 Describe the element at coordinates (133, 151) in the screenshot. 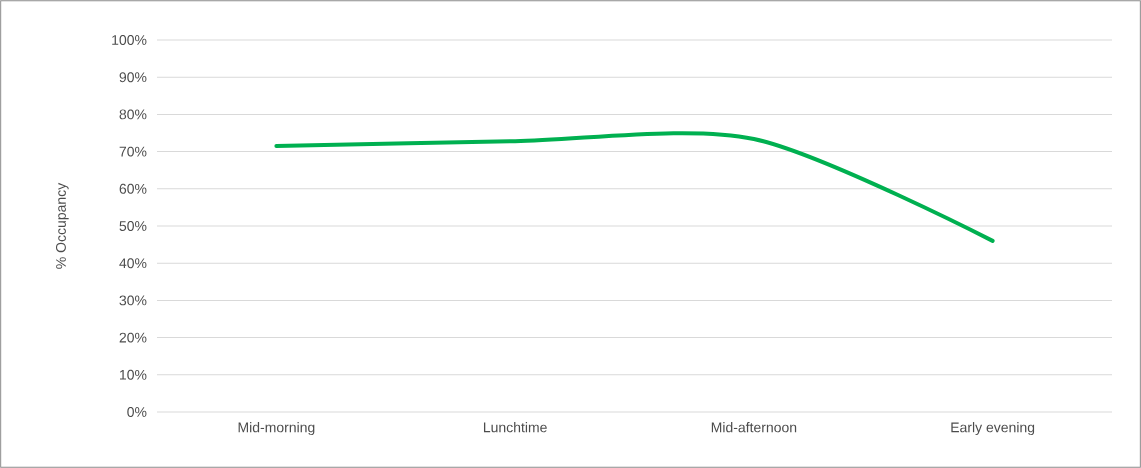

I see `y-tick-label: 70%` at that location.